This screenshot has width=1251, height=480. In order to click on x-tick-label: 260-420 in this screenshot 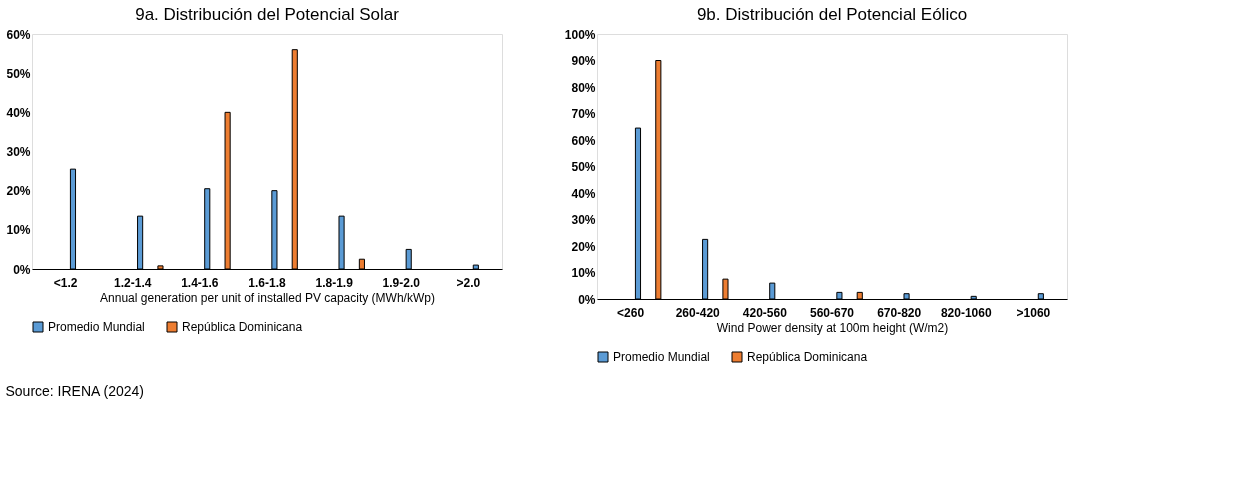, I will do `click(698, 312)`.